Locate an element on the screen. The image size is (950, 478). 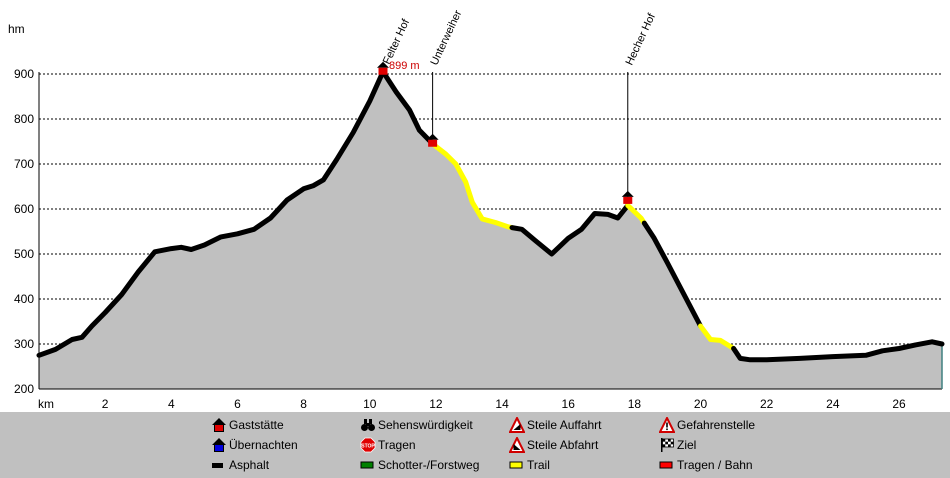
carry-rail-swatch is located at coordinates (666, 465).